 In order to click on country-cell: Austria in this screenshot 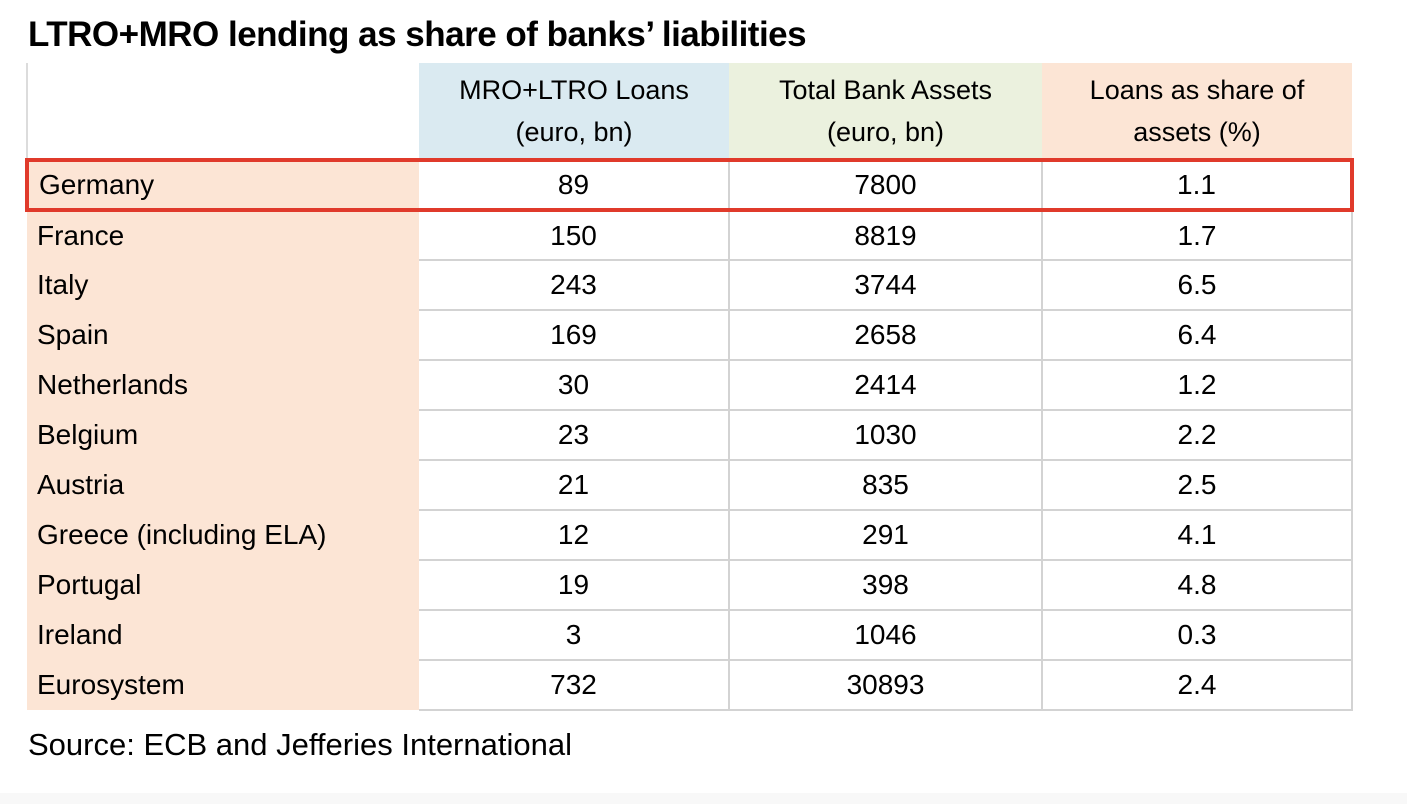, I will do `click(223, 485)`.